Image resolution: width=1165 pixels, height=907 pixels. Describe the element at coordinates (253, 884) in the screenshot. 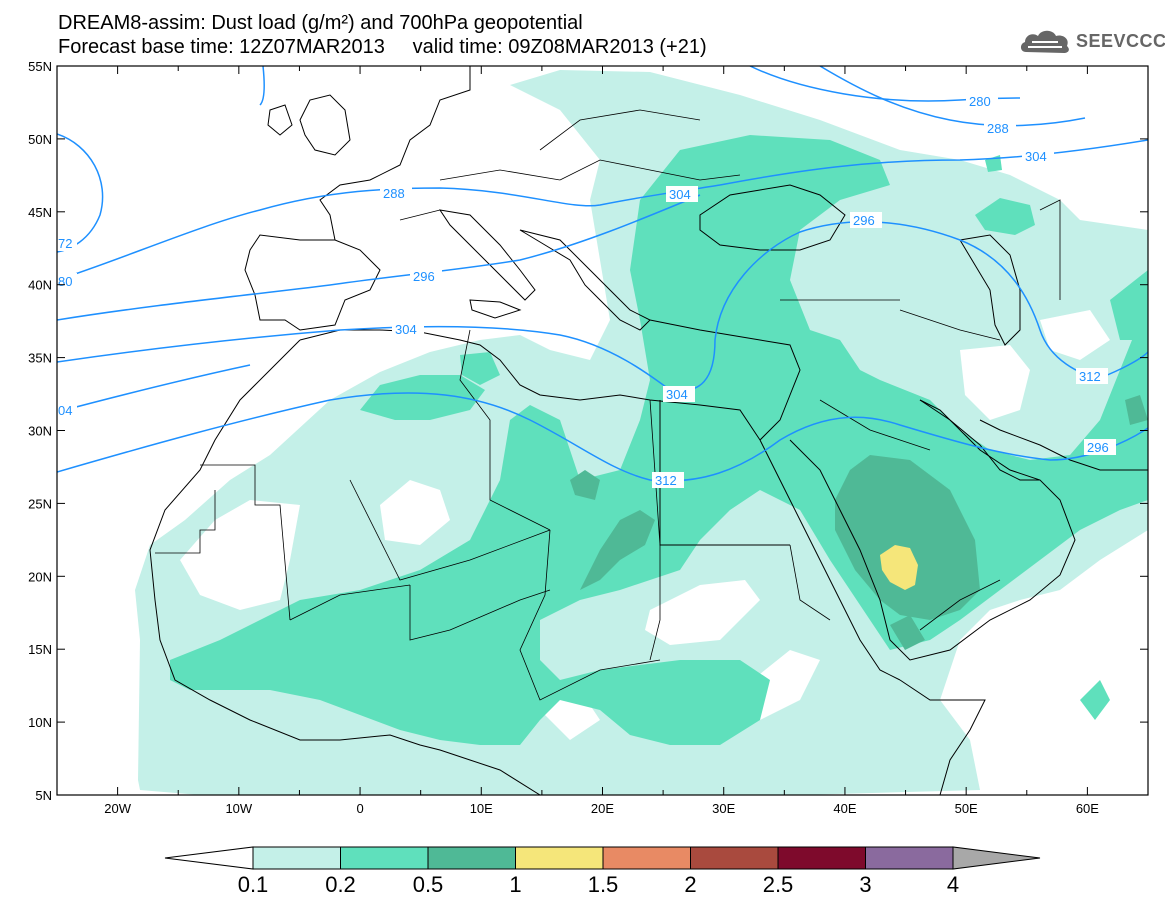

I see `colorbar-label: 0.1` at that location.